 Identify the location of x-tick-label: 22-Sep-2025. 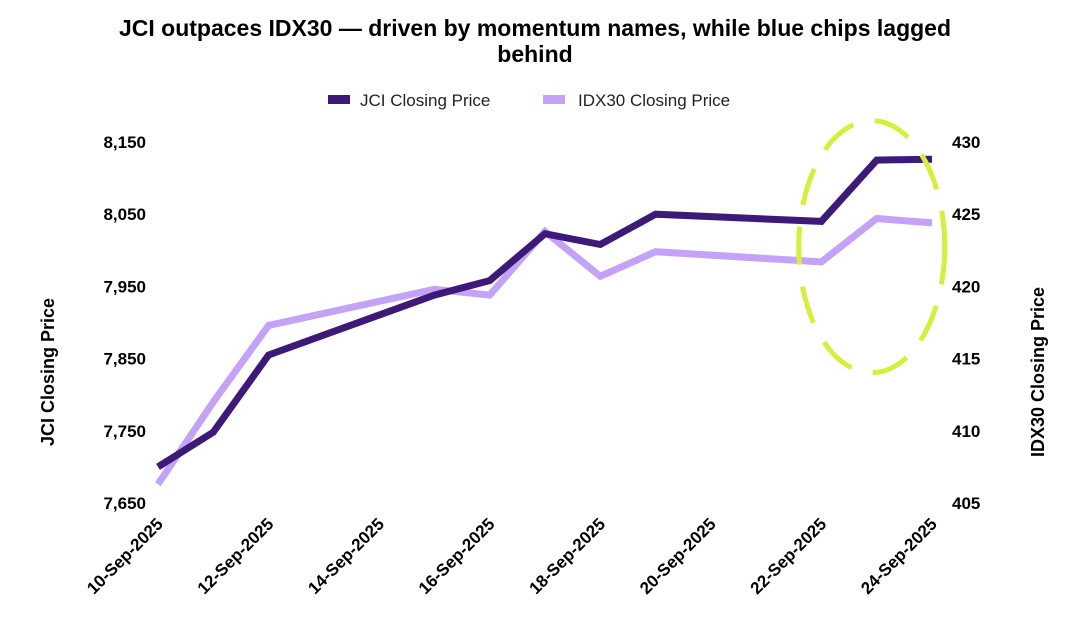
(789, 556).